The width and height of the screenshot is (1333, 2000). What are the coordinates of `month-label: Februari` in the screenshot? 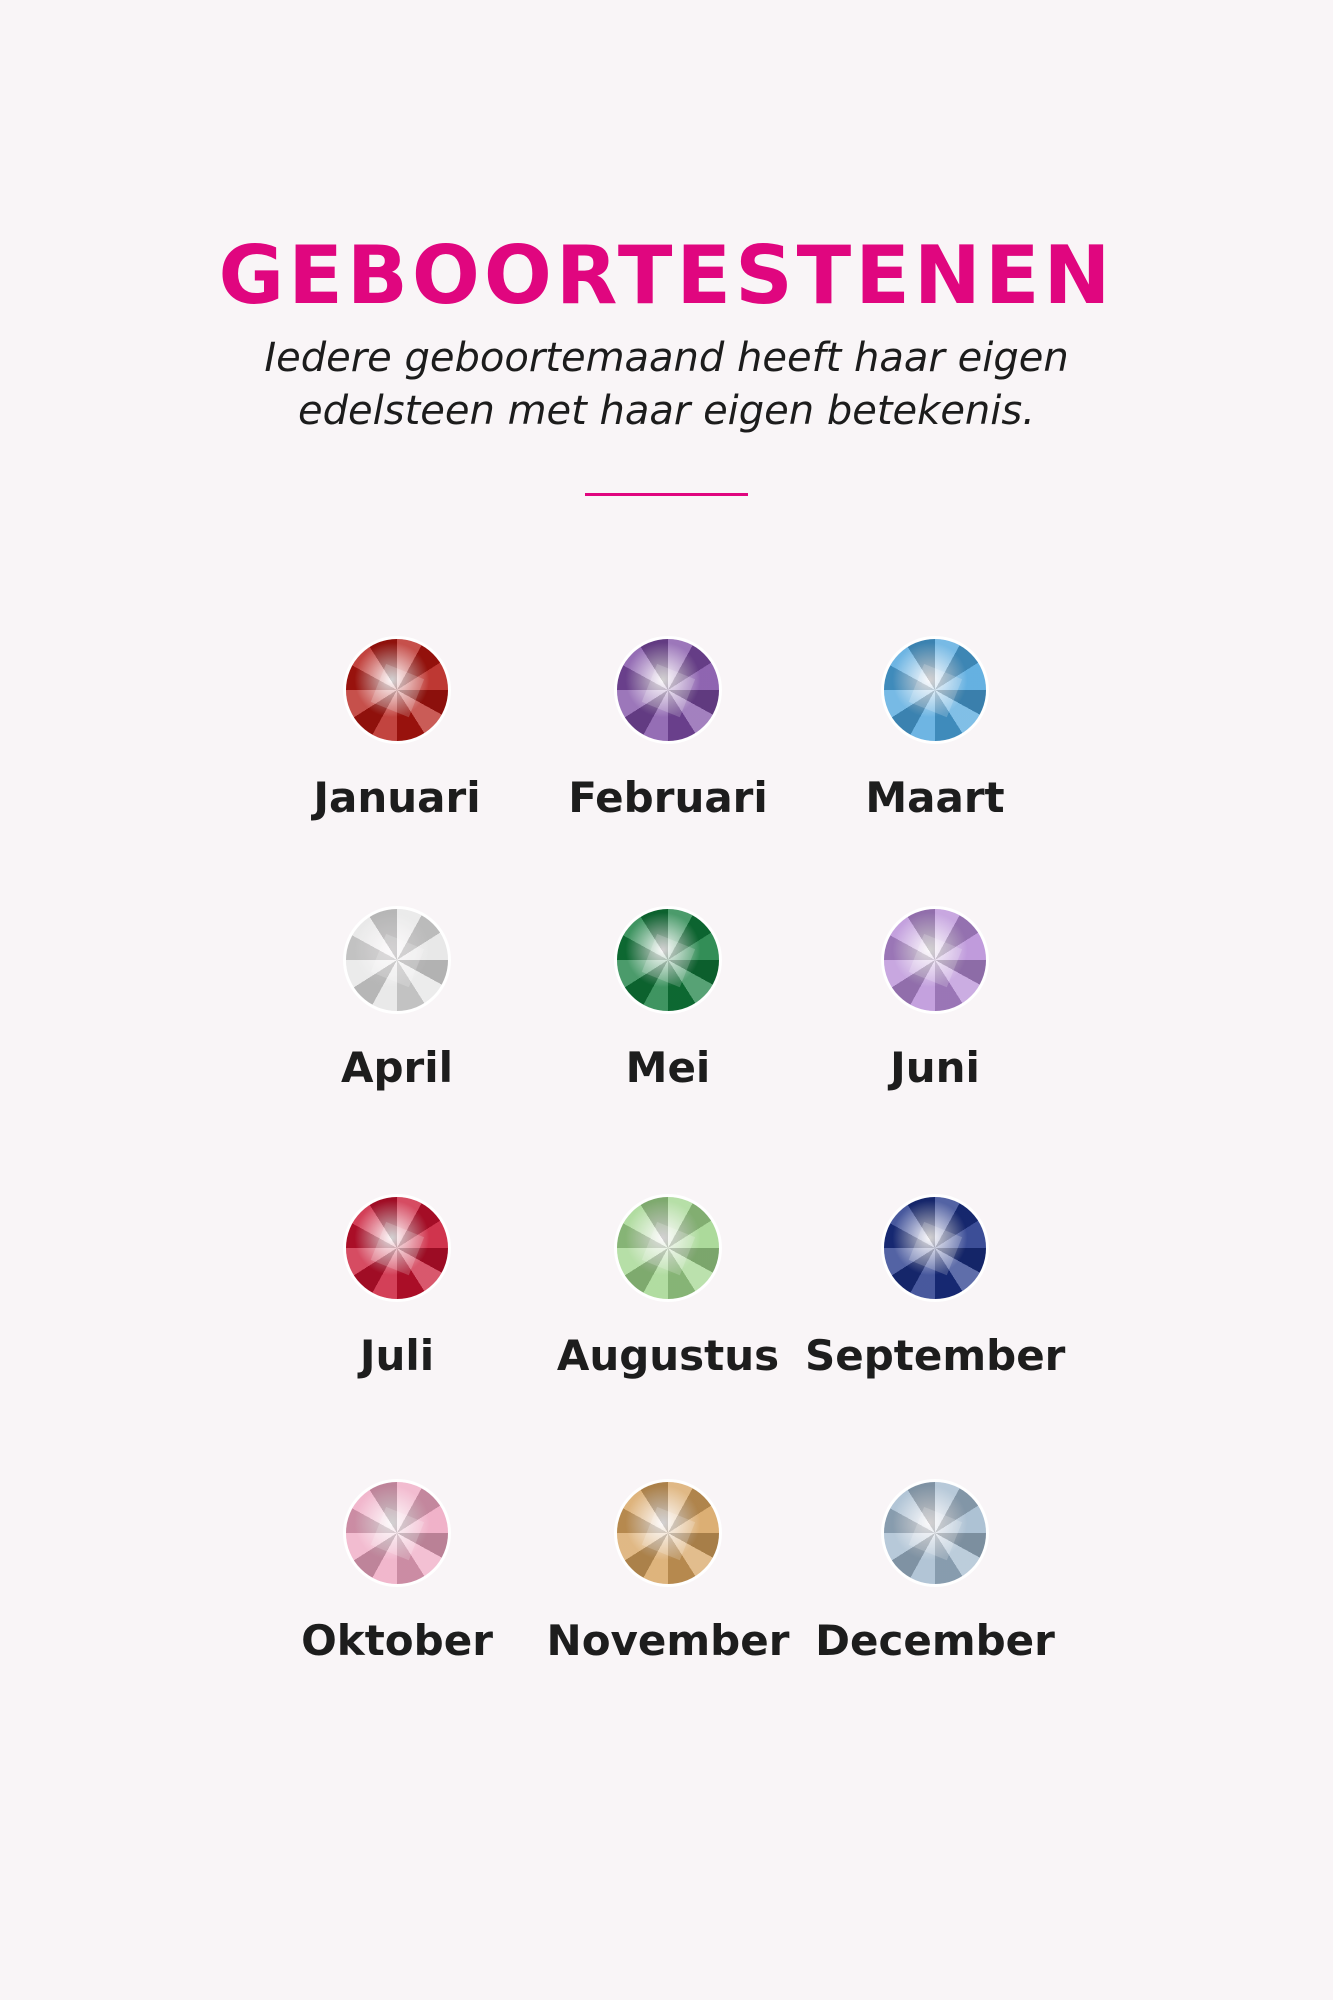 It's located at (668, 797).